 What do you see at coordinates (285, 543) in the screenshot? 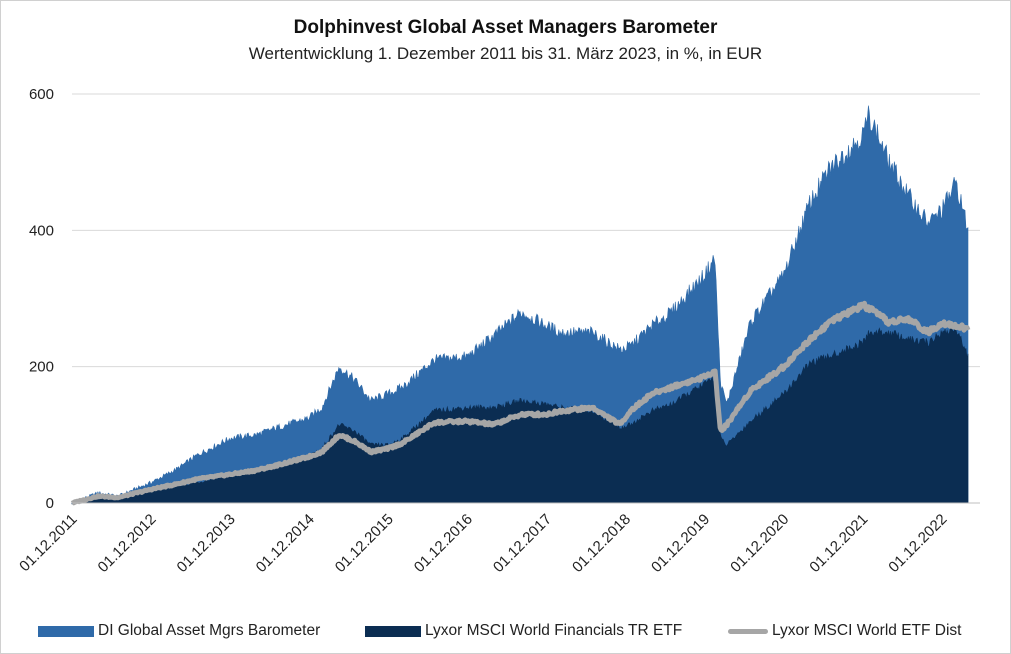
I see `x-tick-label-3: 01.12.2014` at bounding box center [285, 543].